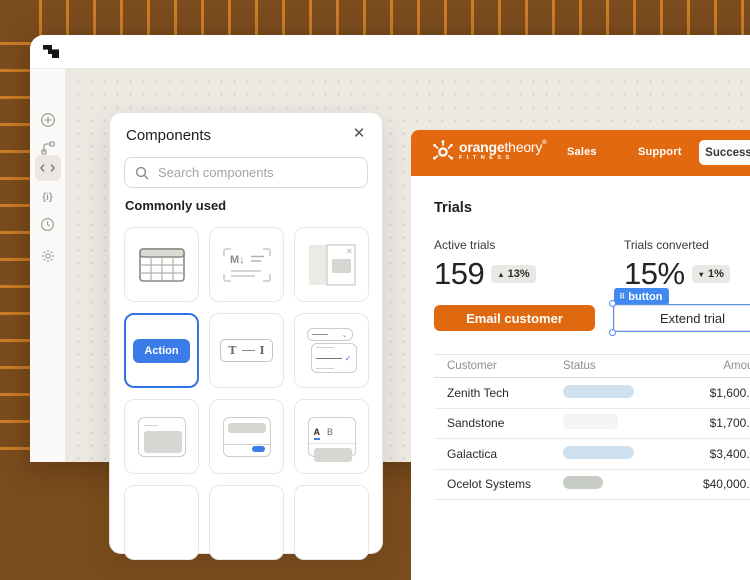  What do you see at coordinates (729, 423) in the screenshot?
I see `cell-amount: $1,700.00` at bounding box center [729, 423].